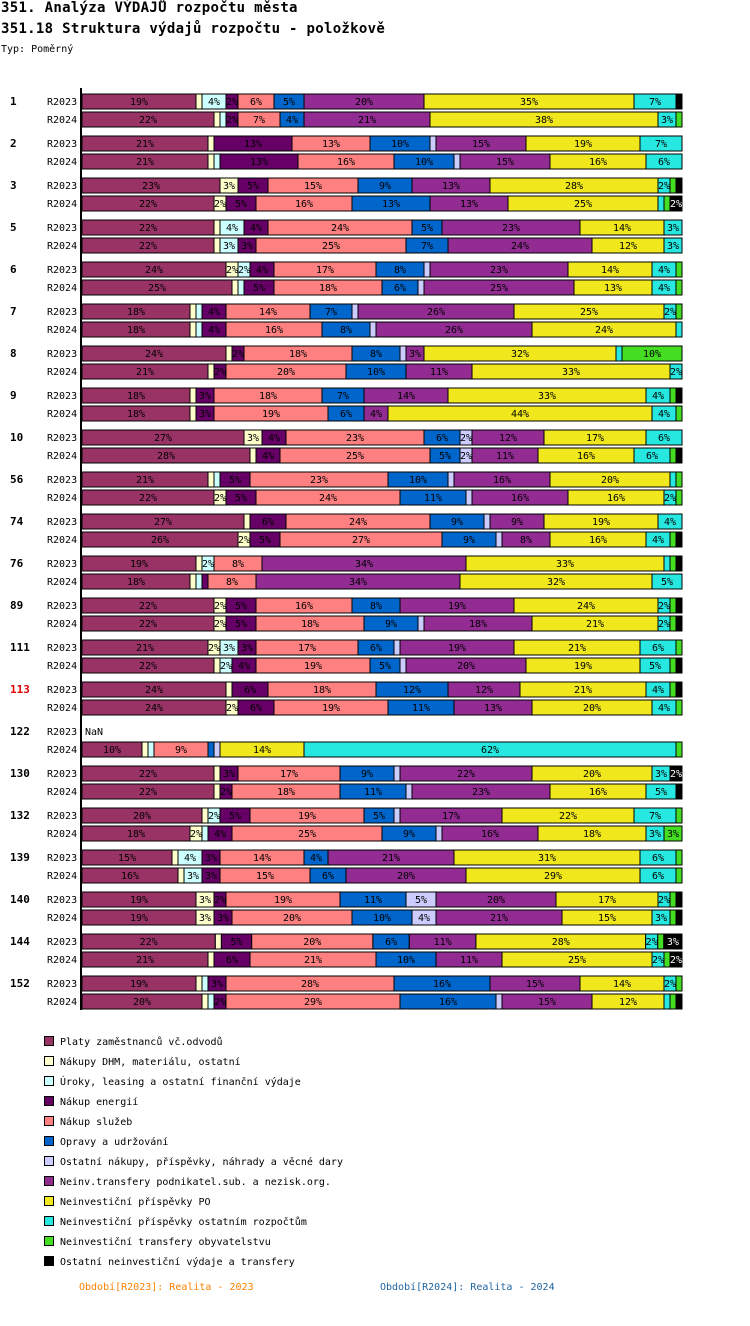  What do you see at coordinates (520, 498) in the screenshot?
I see `data-label: 16%` at bounding box center [520, 498].